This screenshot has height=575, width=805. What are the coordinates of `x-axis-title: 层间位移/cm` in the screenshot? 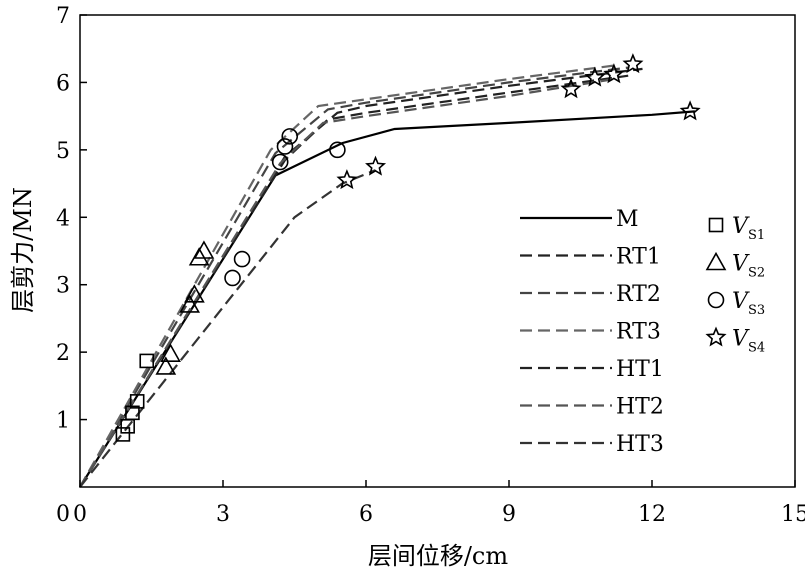 It's located at (438, 556).